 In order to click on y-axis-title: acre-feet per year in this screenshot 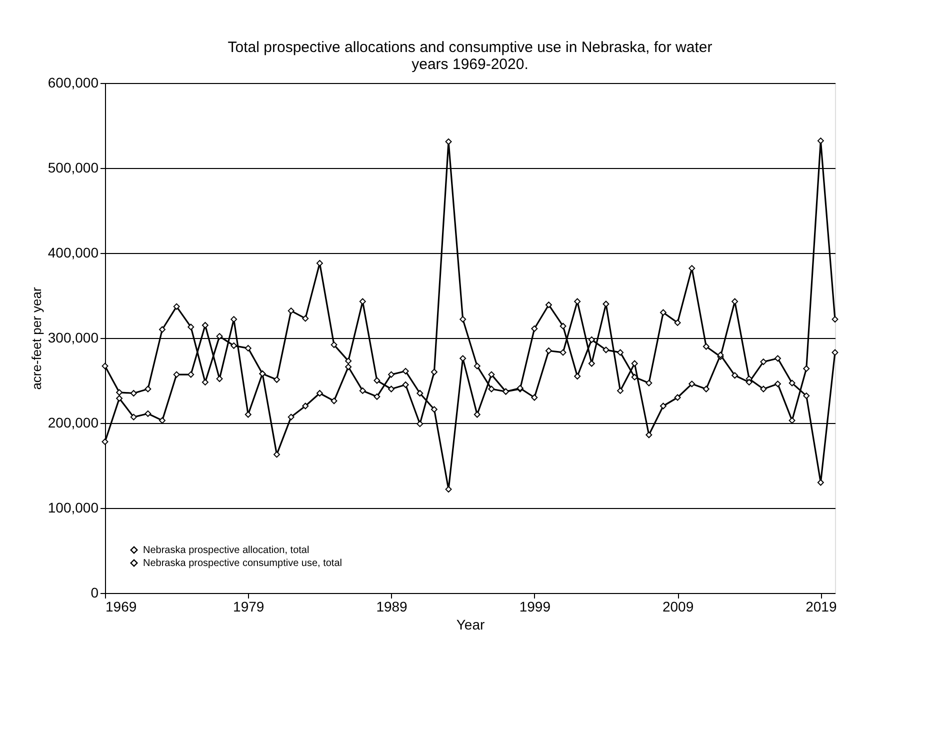, I will do `click(36, 338)`.